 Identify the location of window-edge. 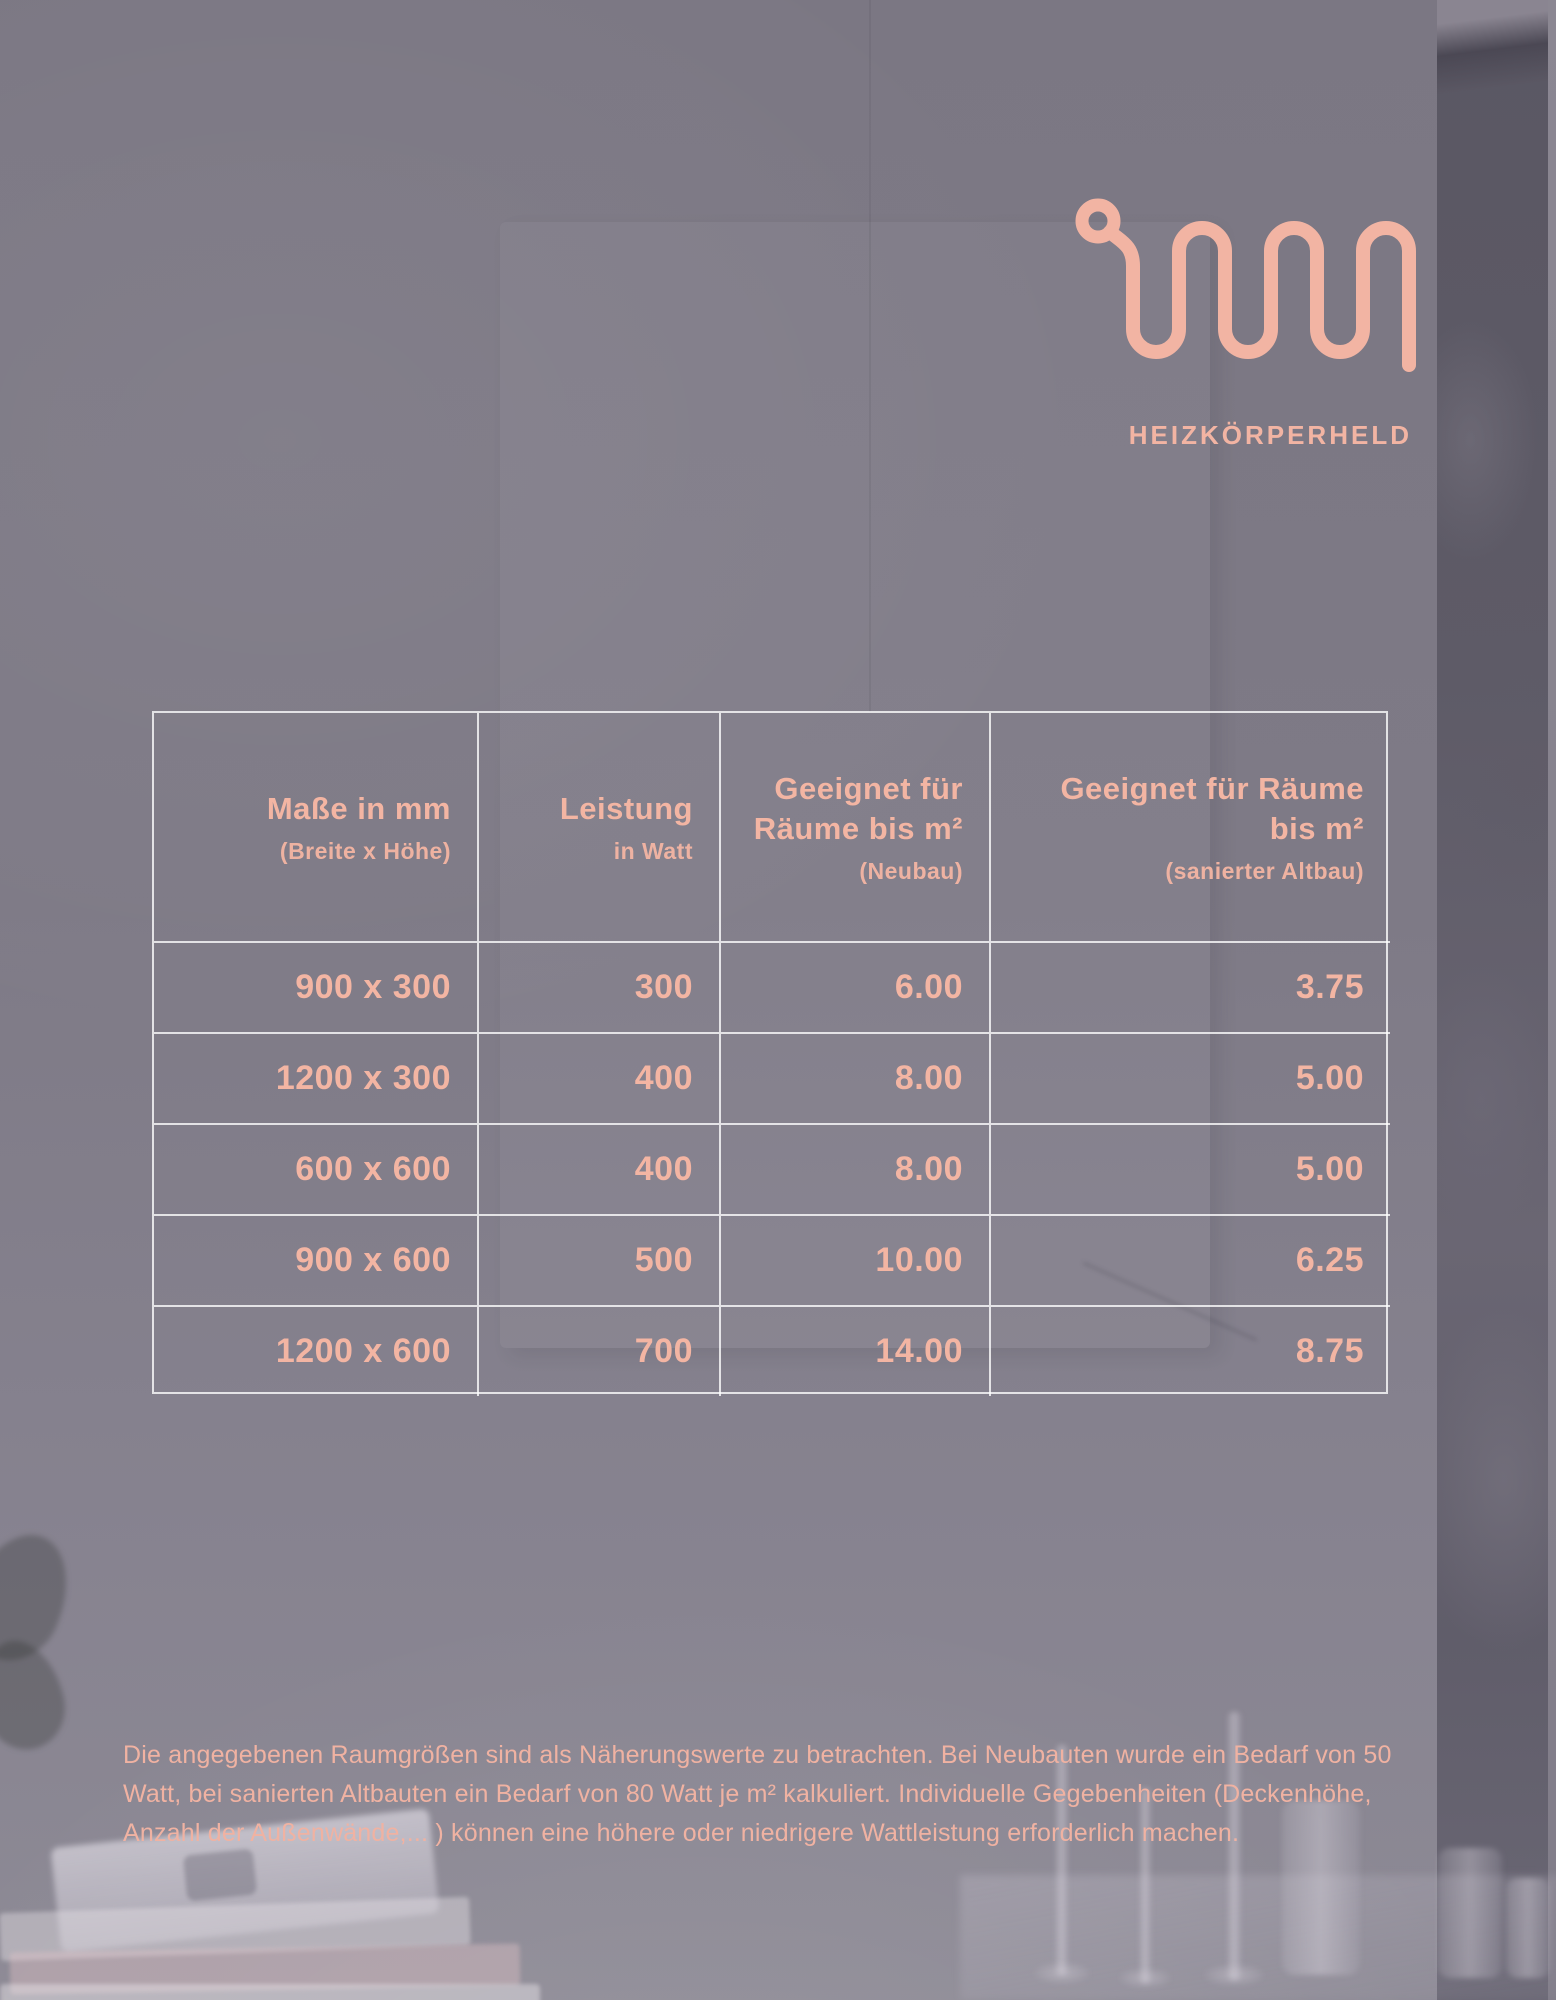
(1552, 1000).